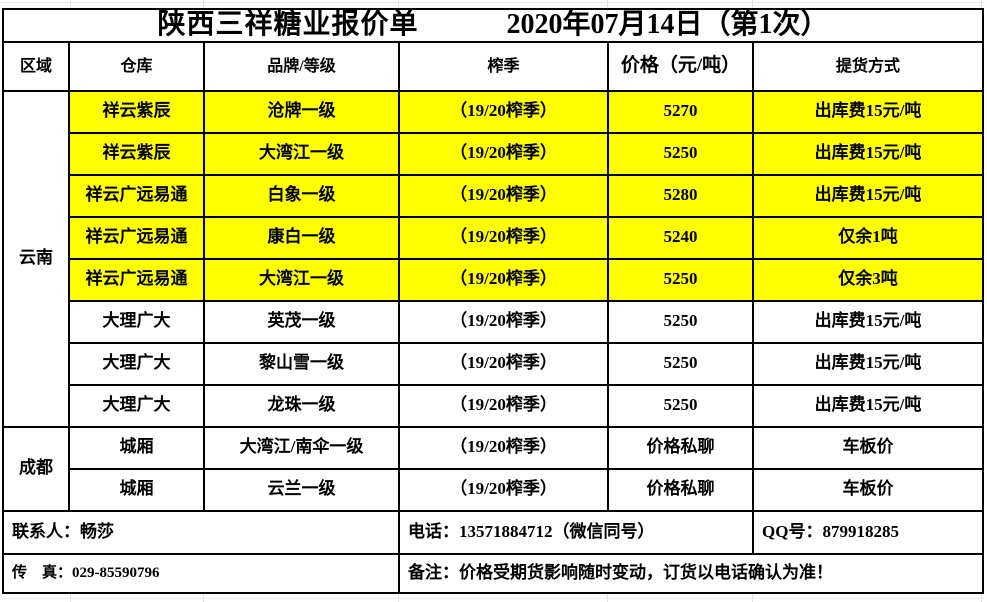  Describe the element at coordinates (680, 195) in the screenshot. I see `price-cell: 5280` at that location.